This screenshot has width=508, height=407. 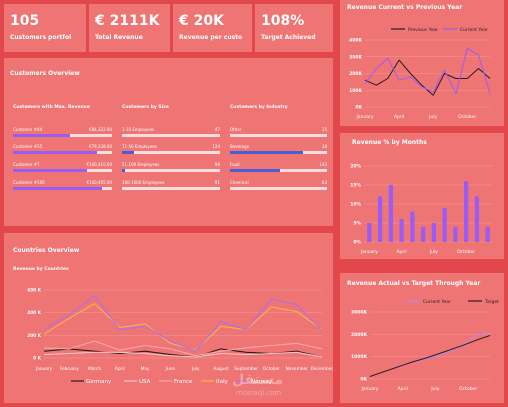 What do you see at coordinates (283, 21) in the screenshot?
I see `kpi-value: 108%` at bounding box center [283, 21].